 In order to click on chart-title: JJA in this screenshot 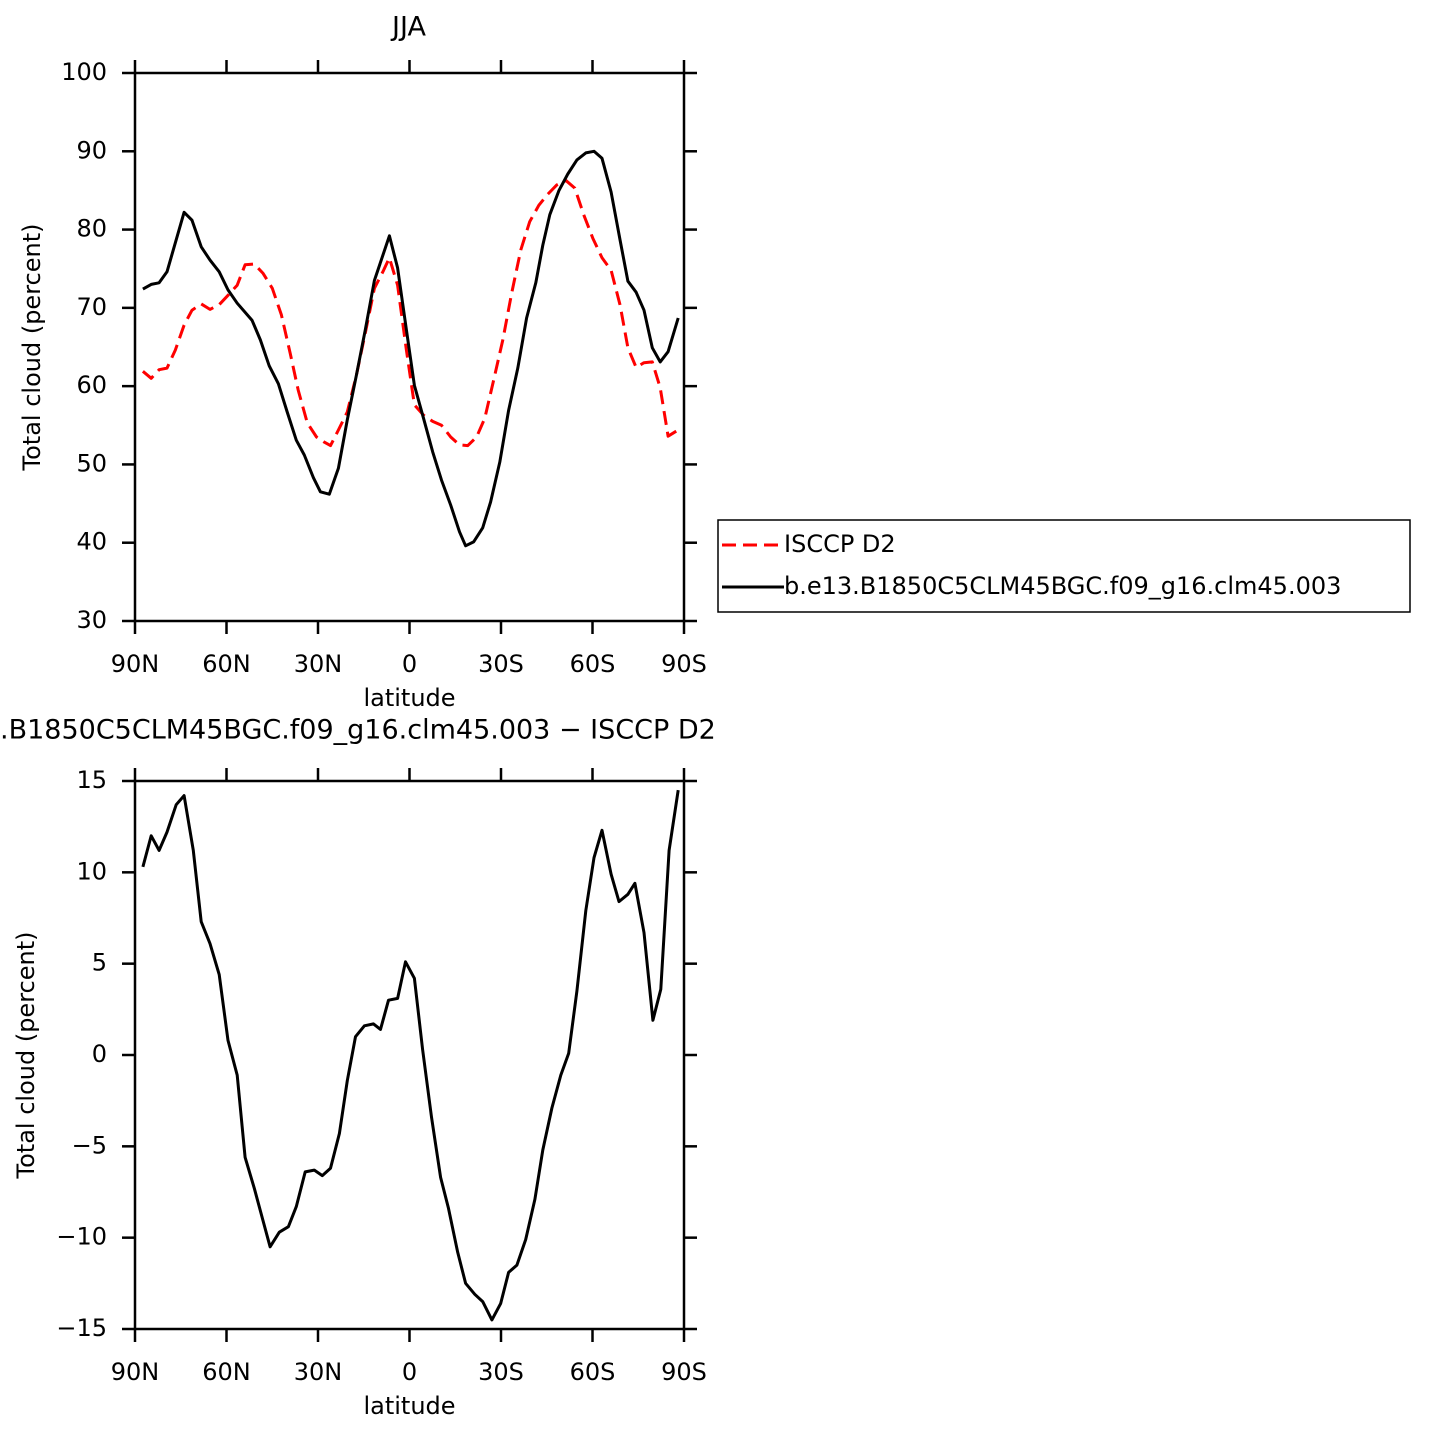, I will do `click(408, 27)`.